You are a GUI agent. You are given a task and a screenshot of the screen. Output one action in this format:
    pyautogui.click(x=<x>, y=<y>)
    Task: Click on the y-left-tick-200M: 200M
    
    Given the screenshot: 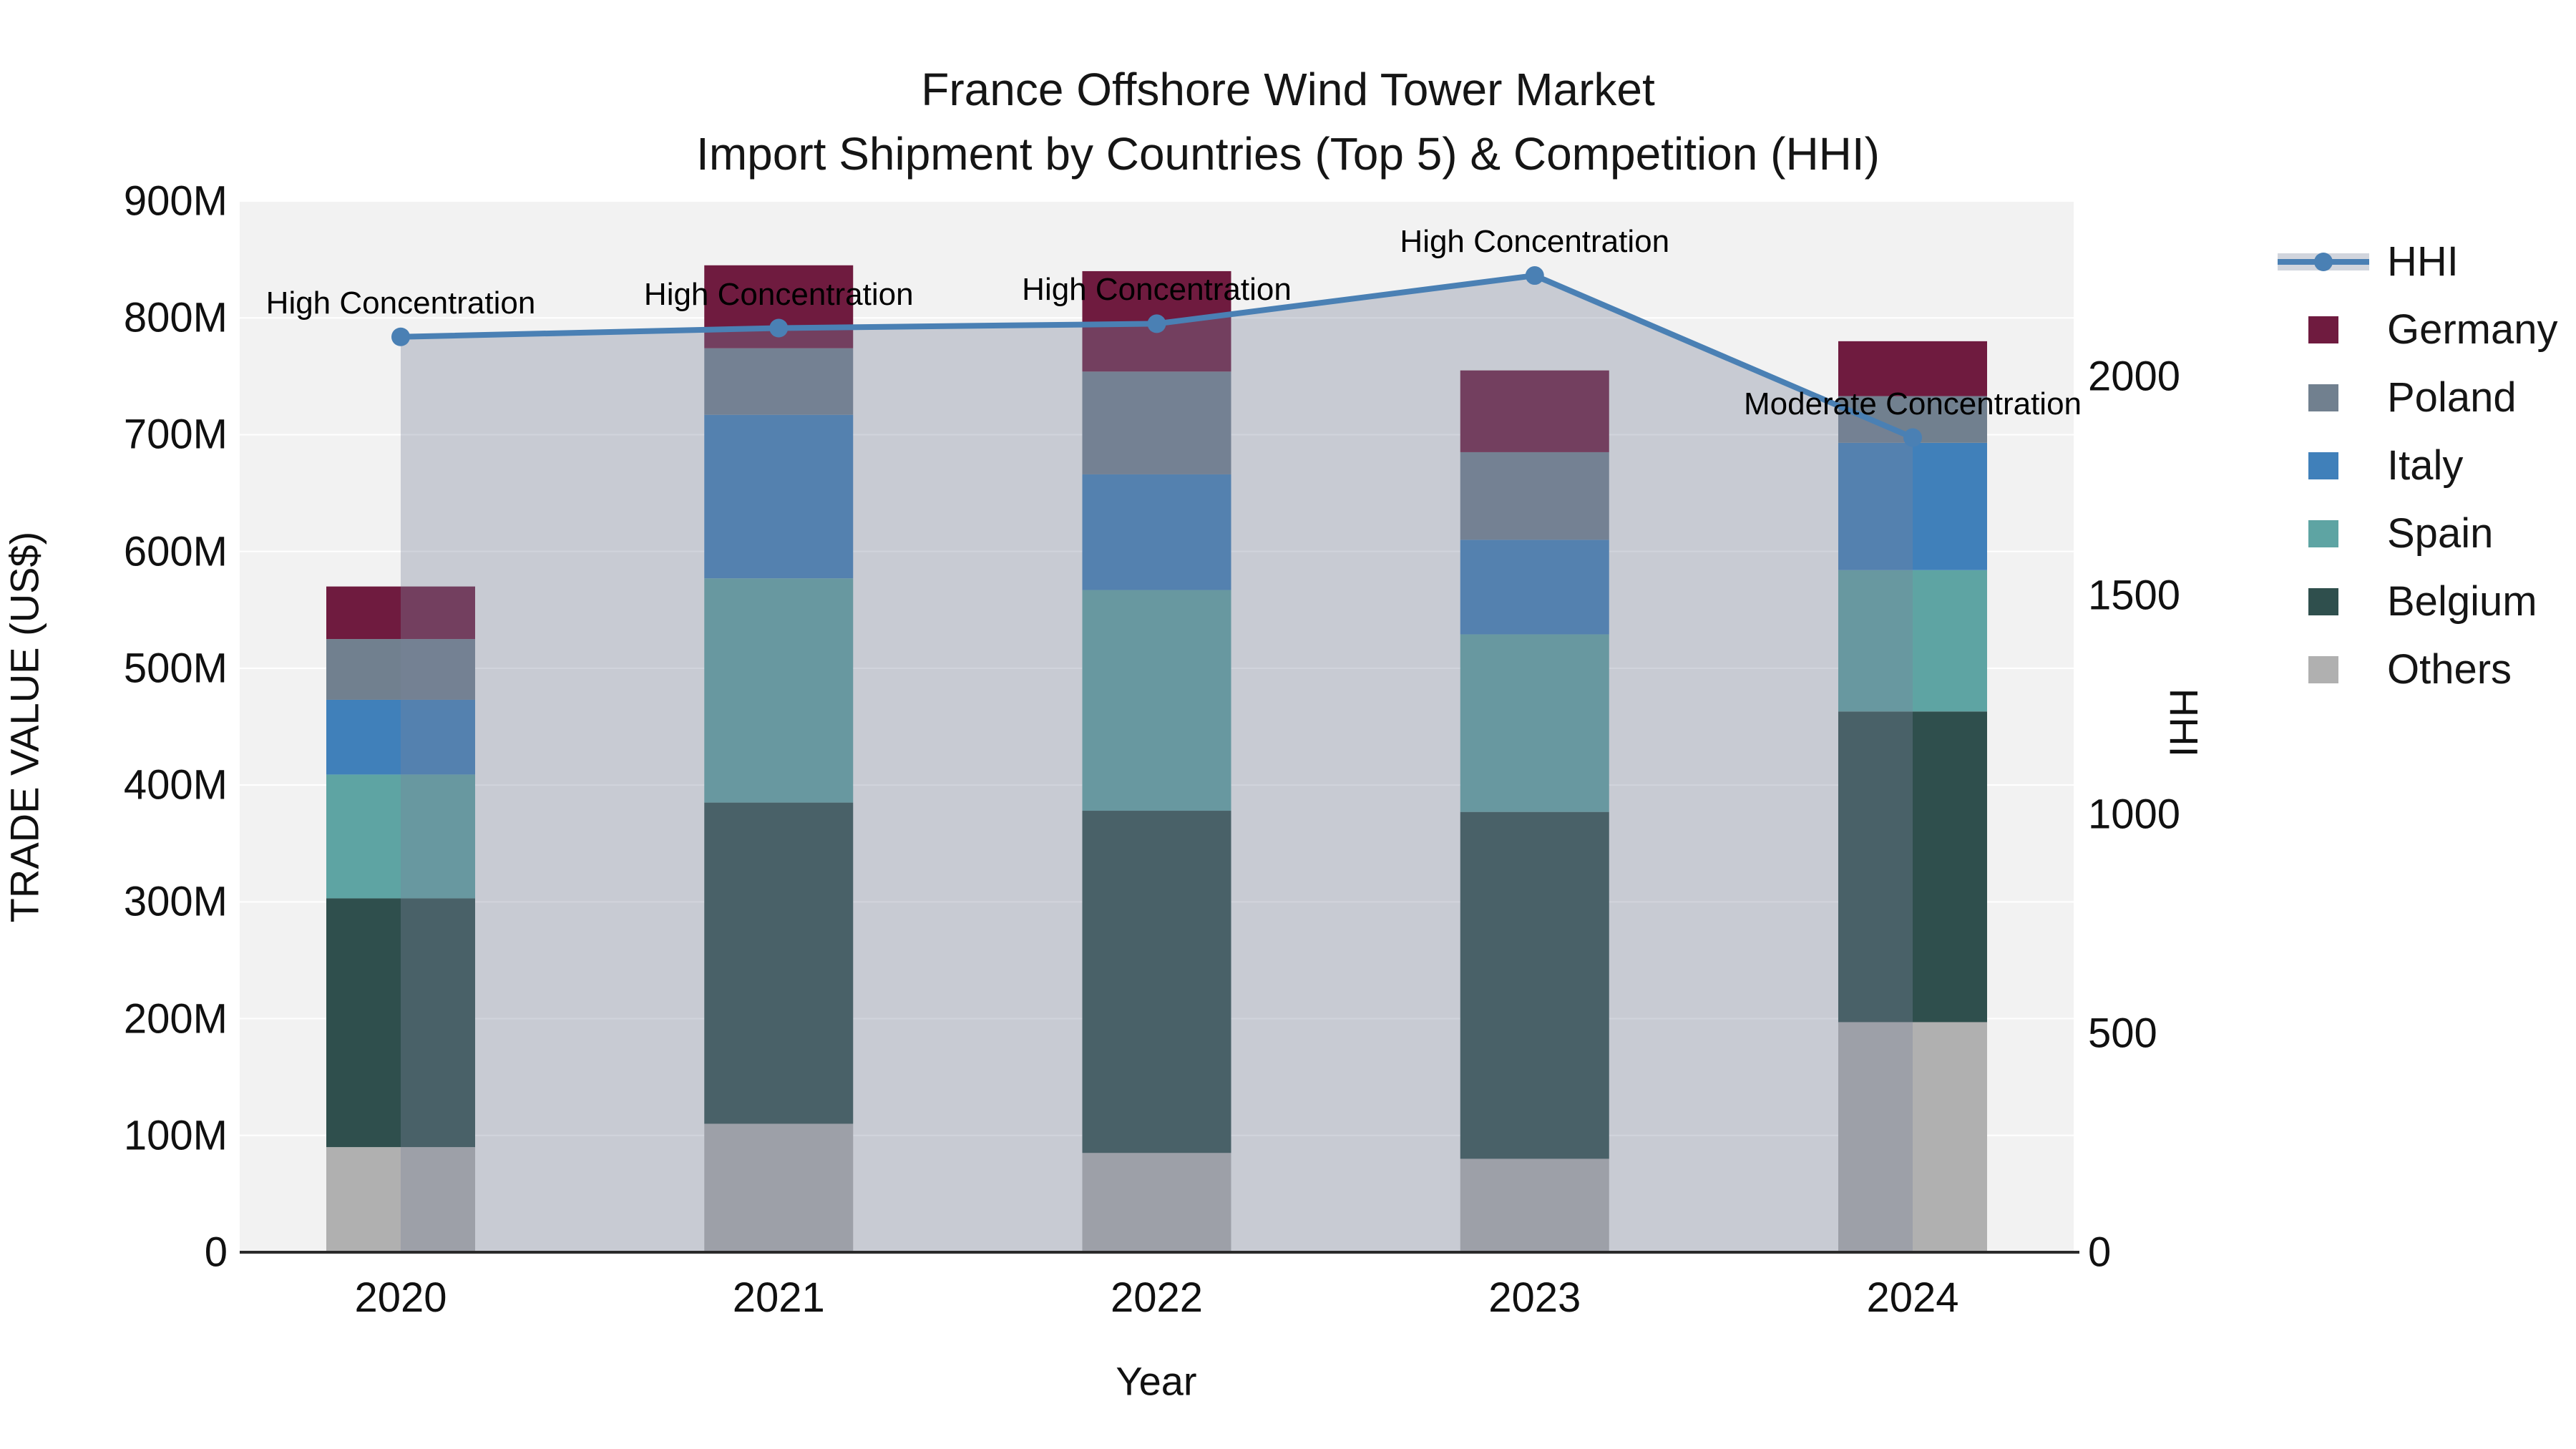 What is the action you would take?
    pyautogui.click(x=175, y=1019)
    